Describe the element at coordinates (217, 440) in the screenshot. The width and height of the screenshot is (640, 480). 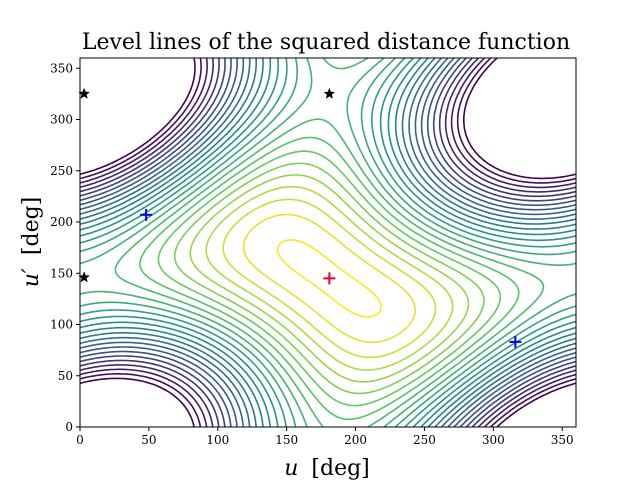
I see `x-tick-label: 100` at that location.